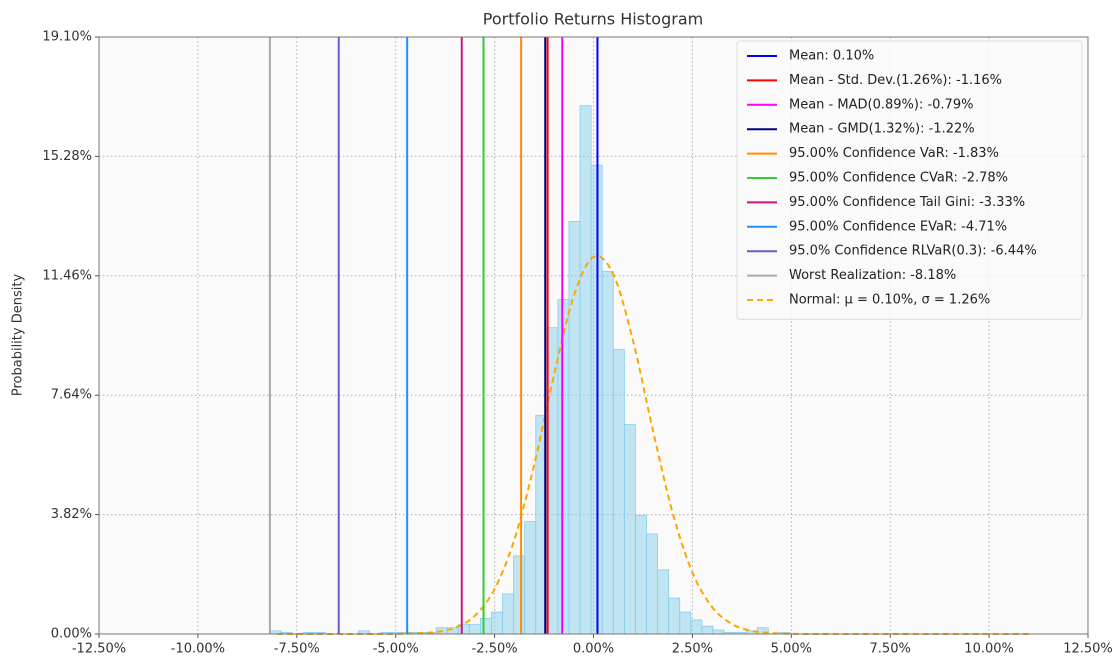  What do you see at coordinates (989, 649) in the screenshot?
I see `x-tick-label: 10.00%` at bounding box center [989, 649].